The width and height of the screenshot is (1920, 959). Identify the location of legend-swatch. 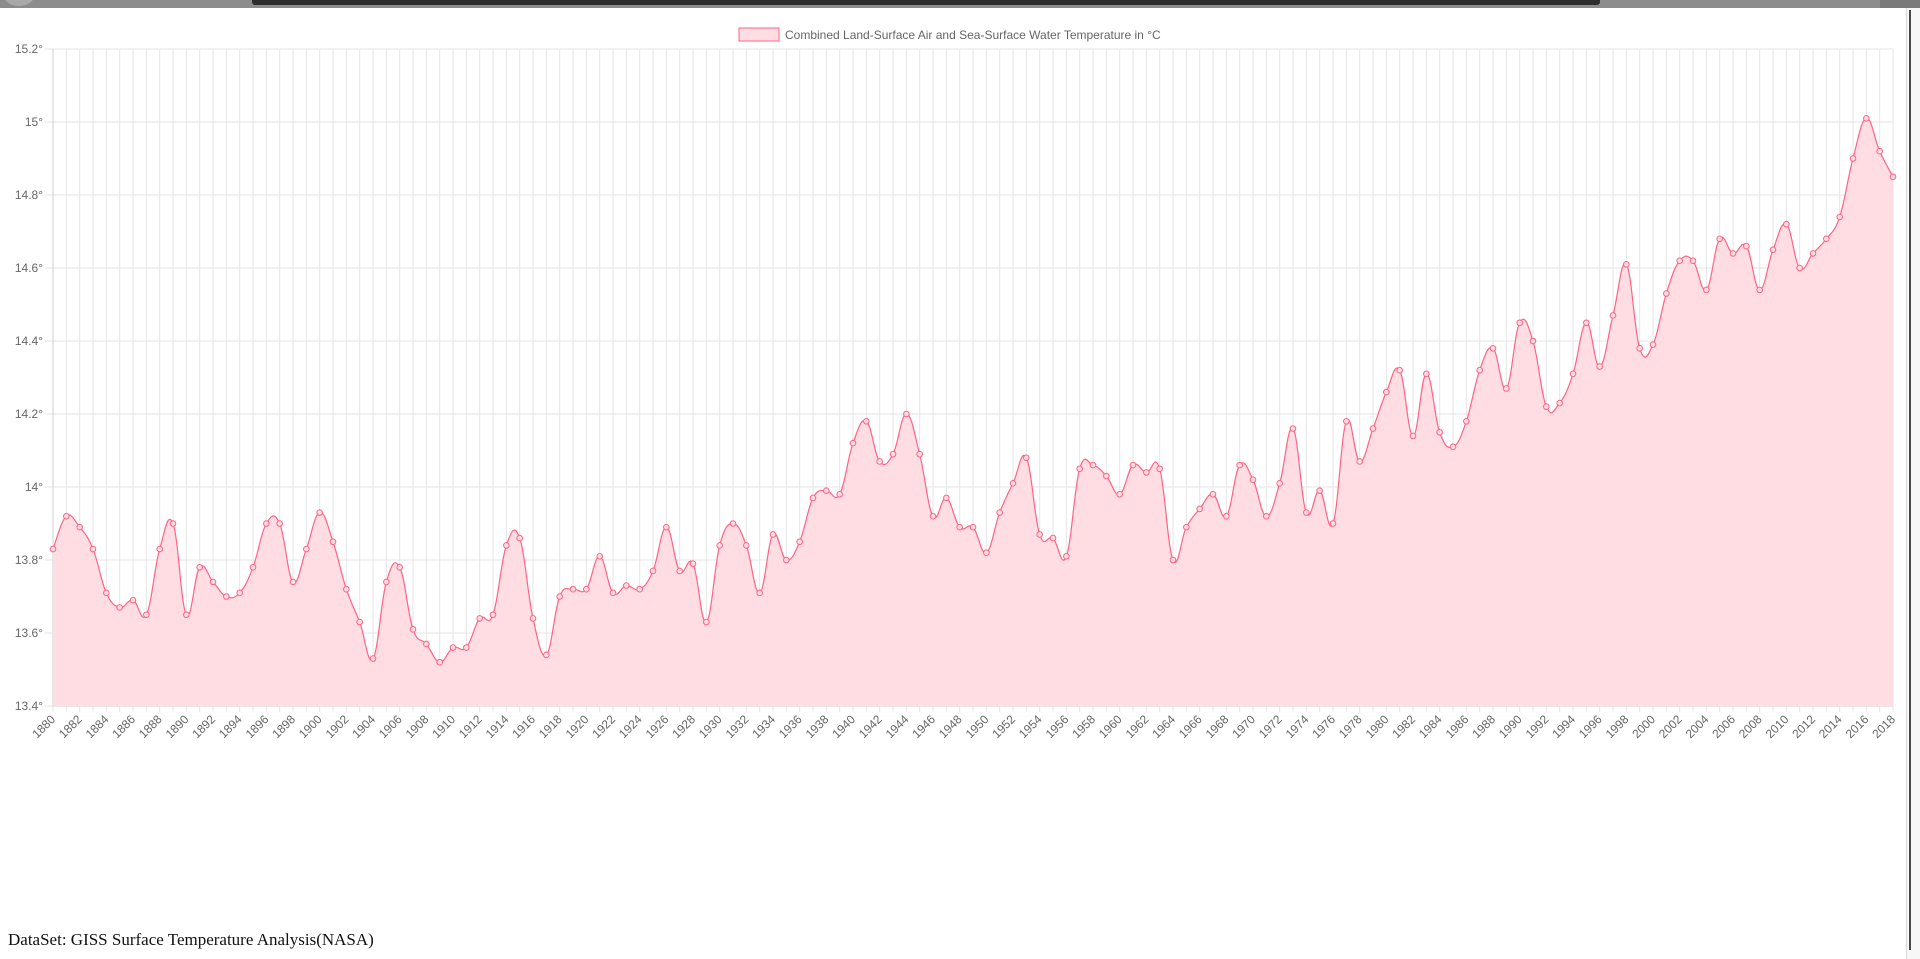
(759, 34).